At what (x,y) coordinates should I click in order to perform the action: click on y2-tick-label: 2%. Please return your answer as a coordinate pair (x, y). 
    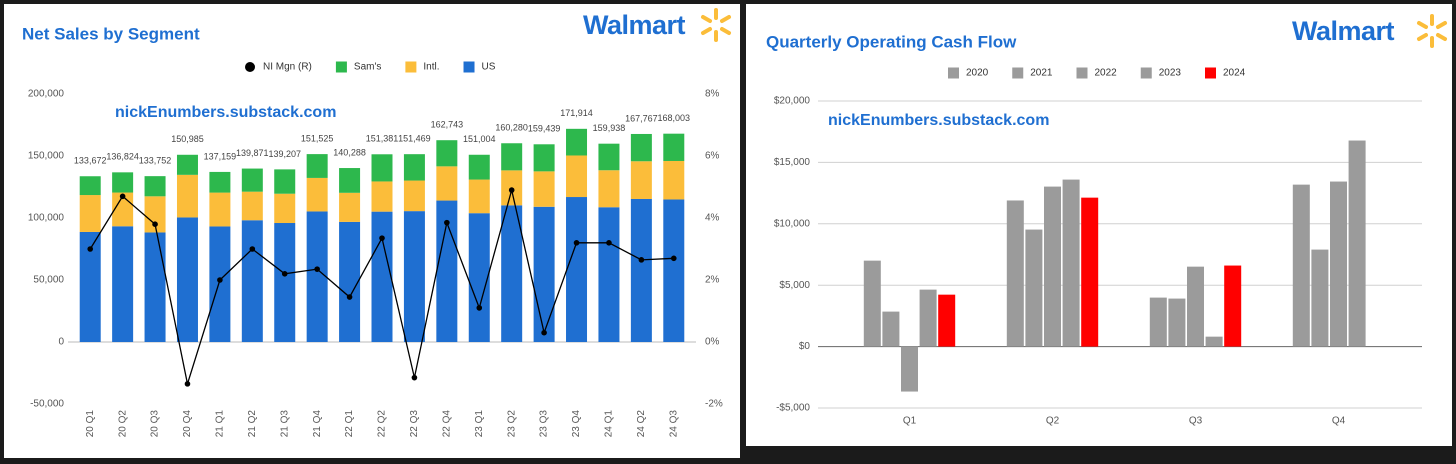
    Looking at the image, I should click on (712, 280).